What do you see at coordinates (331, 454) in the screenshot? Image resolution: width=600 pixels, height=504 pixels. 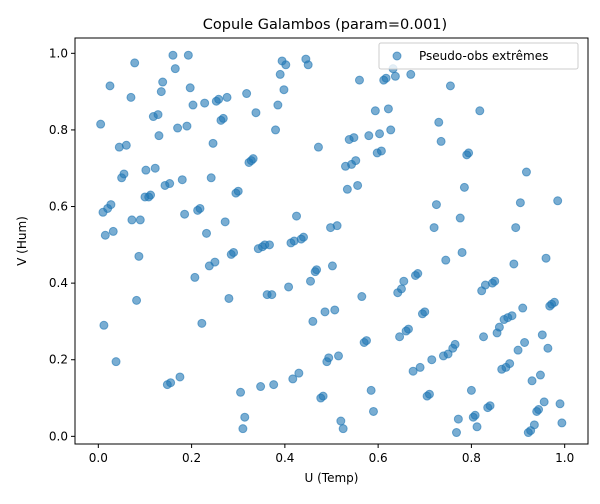 I see `x-axis-ticks: 0.0 0.2 0.4 0.6 0.8 1.0` at bounding box center [331, 454].